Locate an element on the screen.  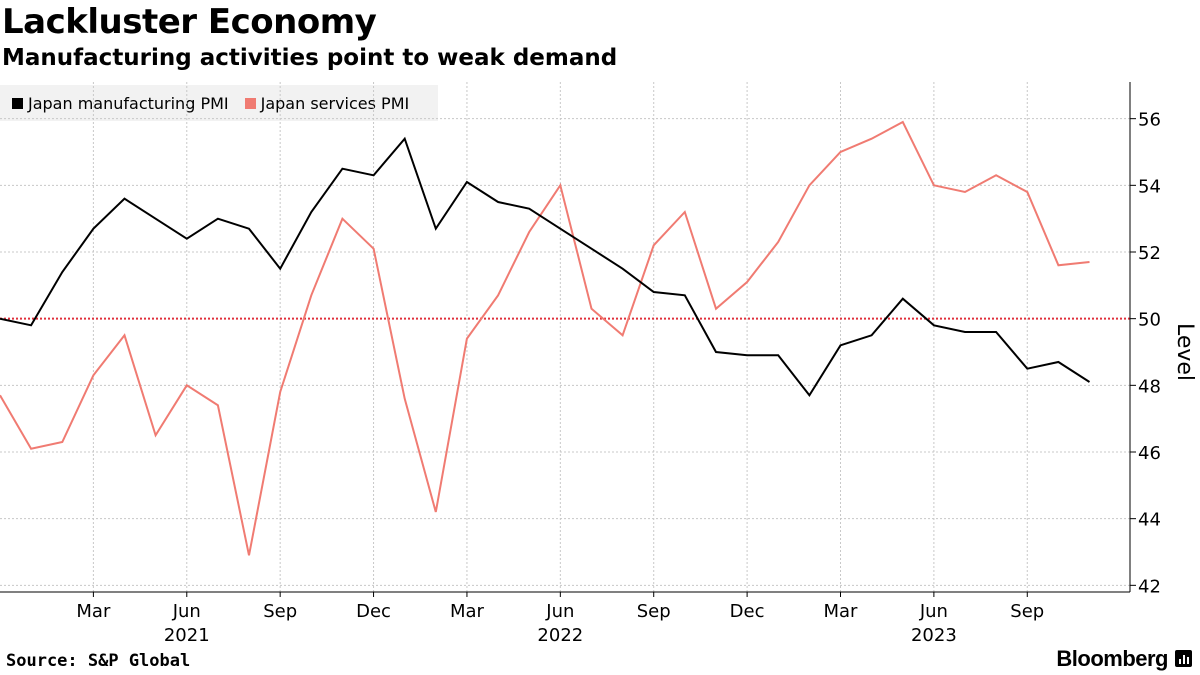
y-tick-label: 50 is located at coordinates (1149, 320).